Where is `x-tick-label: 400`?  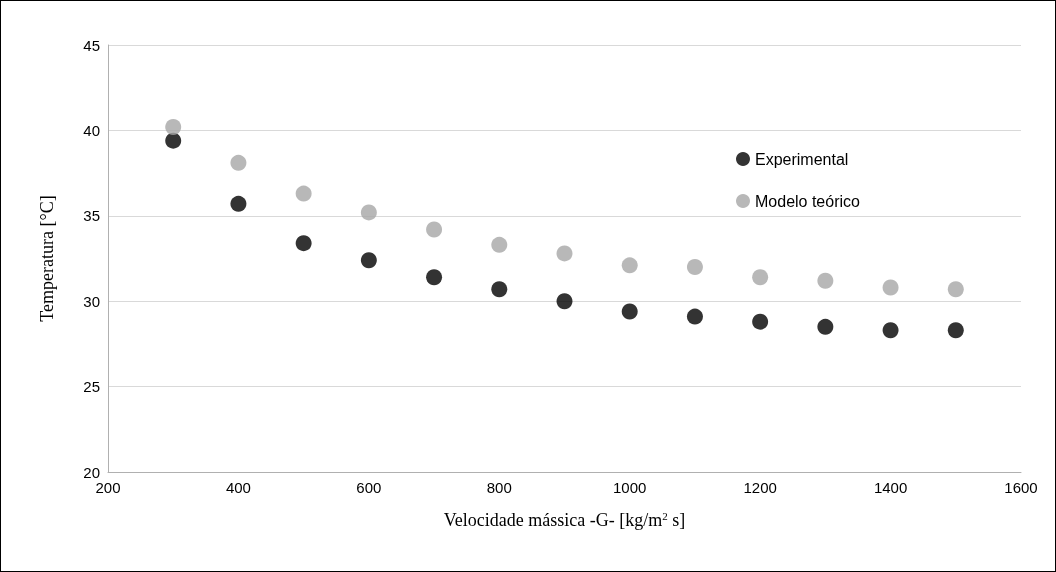 x-tick-label: 400 is located at coordinates (238, 487).